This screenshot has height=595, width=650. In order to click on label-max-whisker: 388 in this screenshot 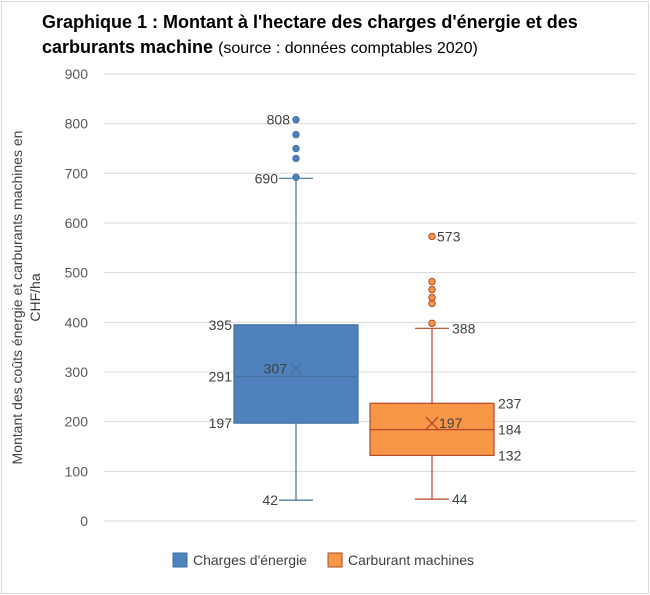, I will do `click(464, 328)`.